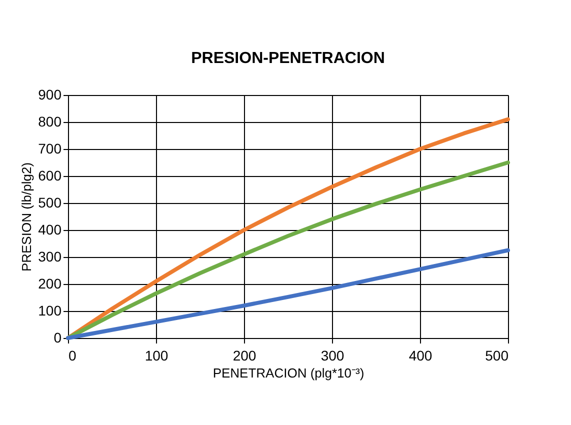 The width and height of the screenshot is (571, 425). I want to click on chart-title: PRESION-PENETRACION, so click(288, 58).